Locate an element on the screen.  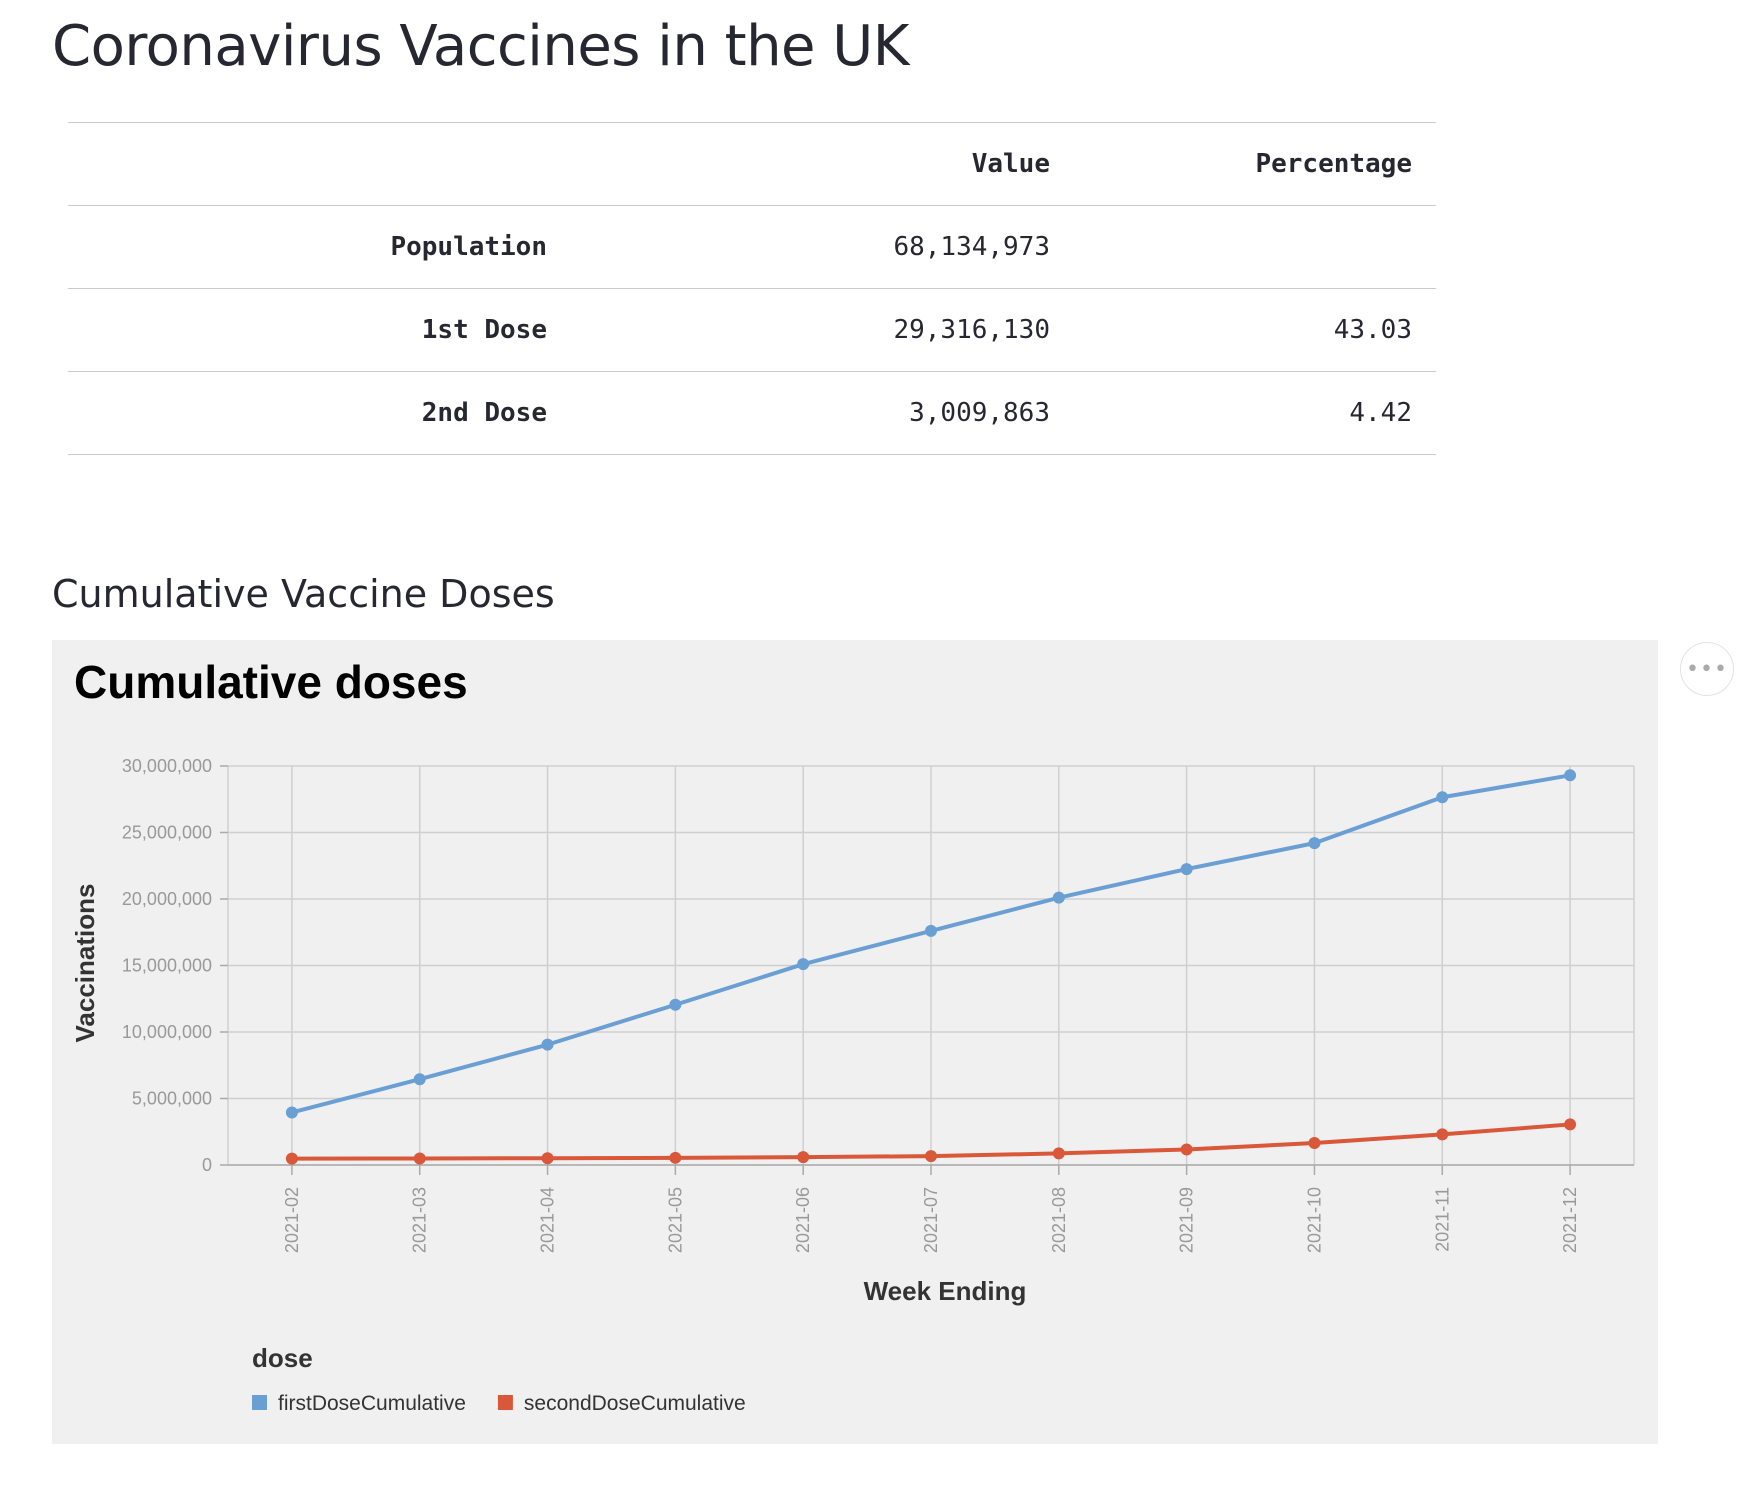
more-options-icon: ••• is located at coordinates (1707, 669).